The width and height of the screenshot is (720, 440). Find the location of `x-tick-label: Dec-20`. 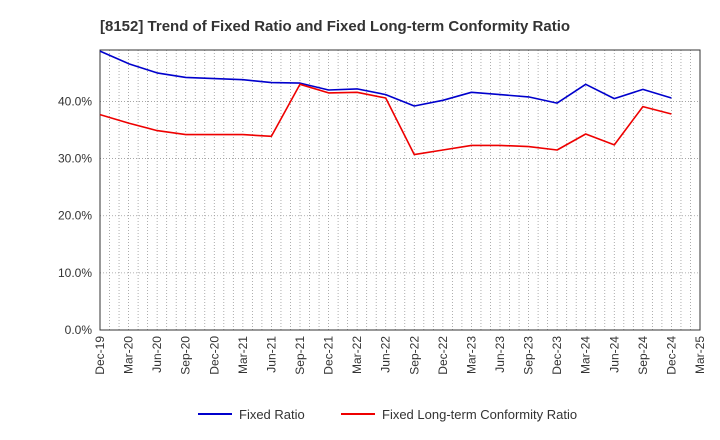

x-tick-label: Dec-20 is located at coordinates (214, 355).